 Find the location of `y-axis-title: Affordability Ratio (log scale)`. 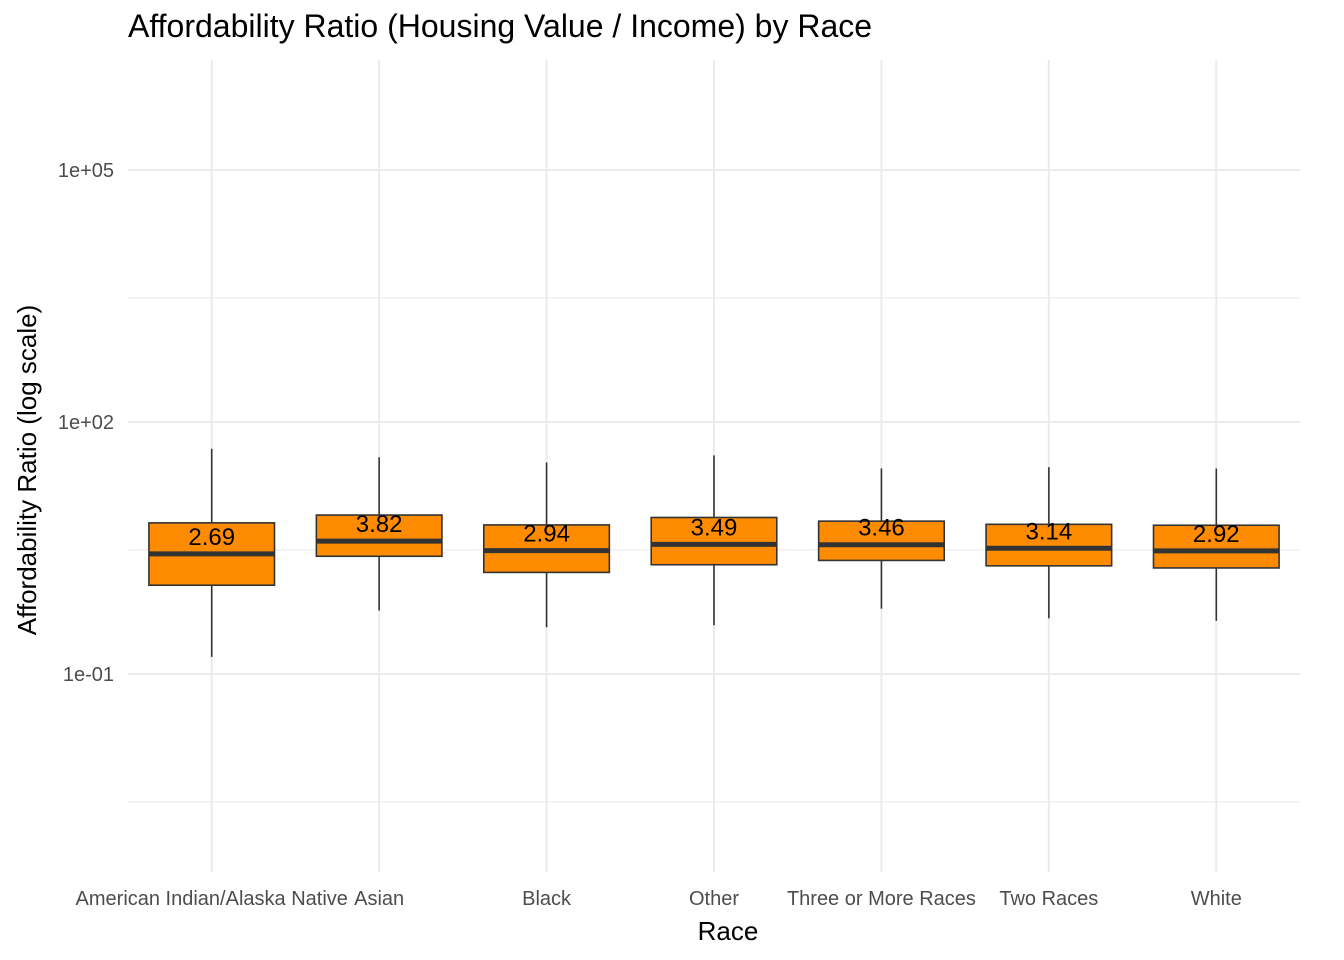

y-axis-title: Affordability Ratio (log scale) is located at coordinates (27, 470).